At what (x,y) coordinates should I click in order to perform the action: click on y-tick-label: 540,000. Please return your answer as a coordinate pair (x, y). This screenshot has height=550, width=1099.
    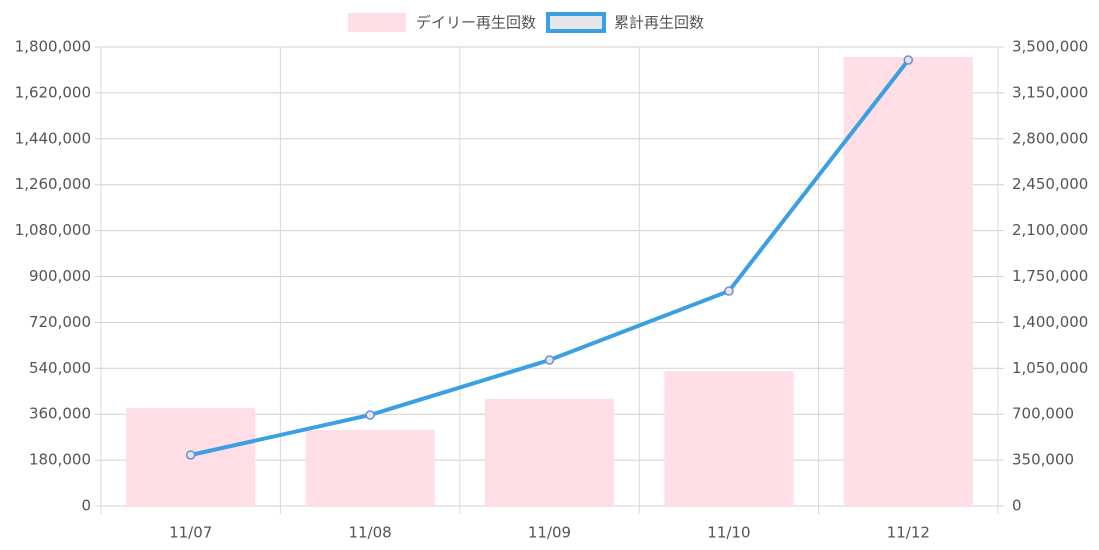
    Looking at the image, I should click on (60, 368).